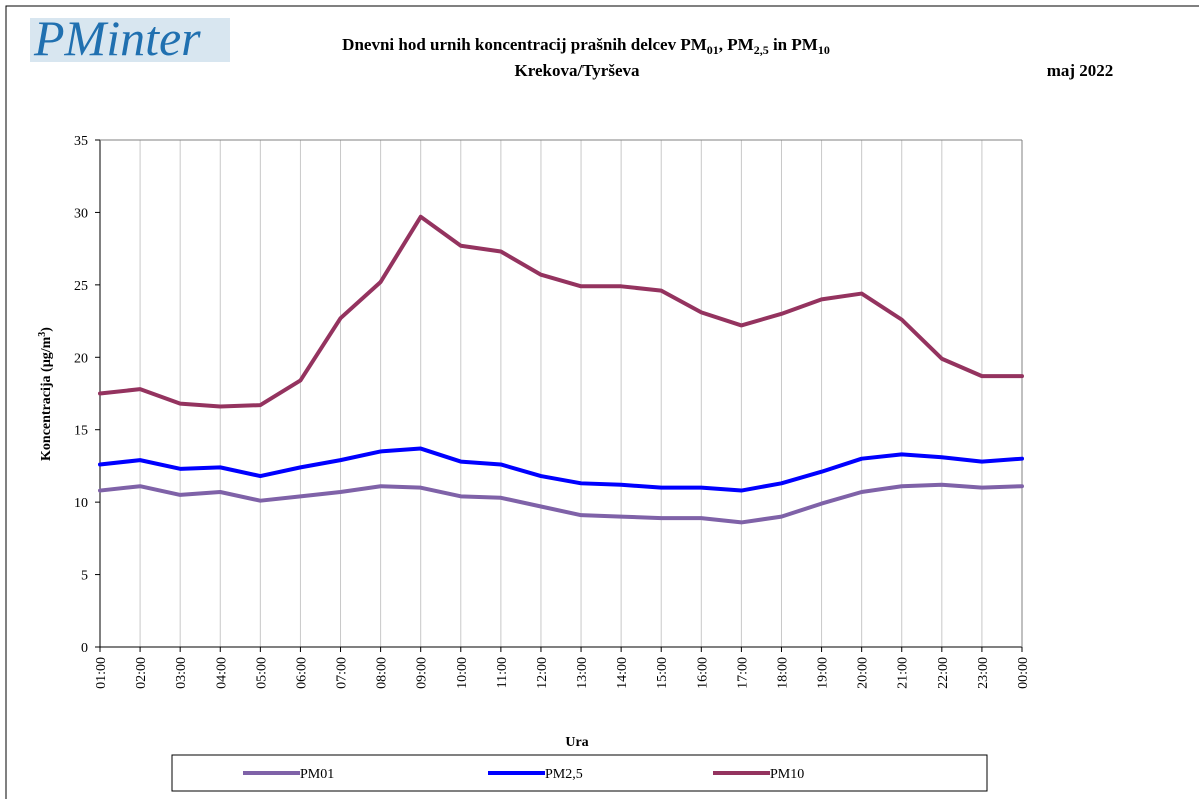 The height and width of the screenshot is (804, 1199). Describe the element at coordinates (81, 213) in the screenshot. I see `y-tick-label: 30` at that location.